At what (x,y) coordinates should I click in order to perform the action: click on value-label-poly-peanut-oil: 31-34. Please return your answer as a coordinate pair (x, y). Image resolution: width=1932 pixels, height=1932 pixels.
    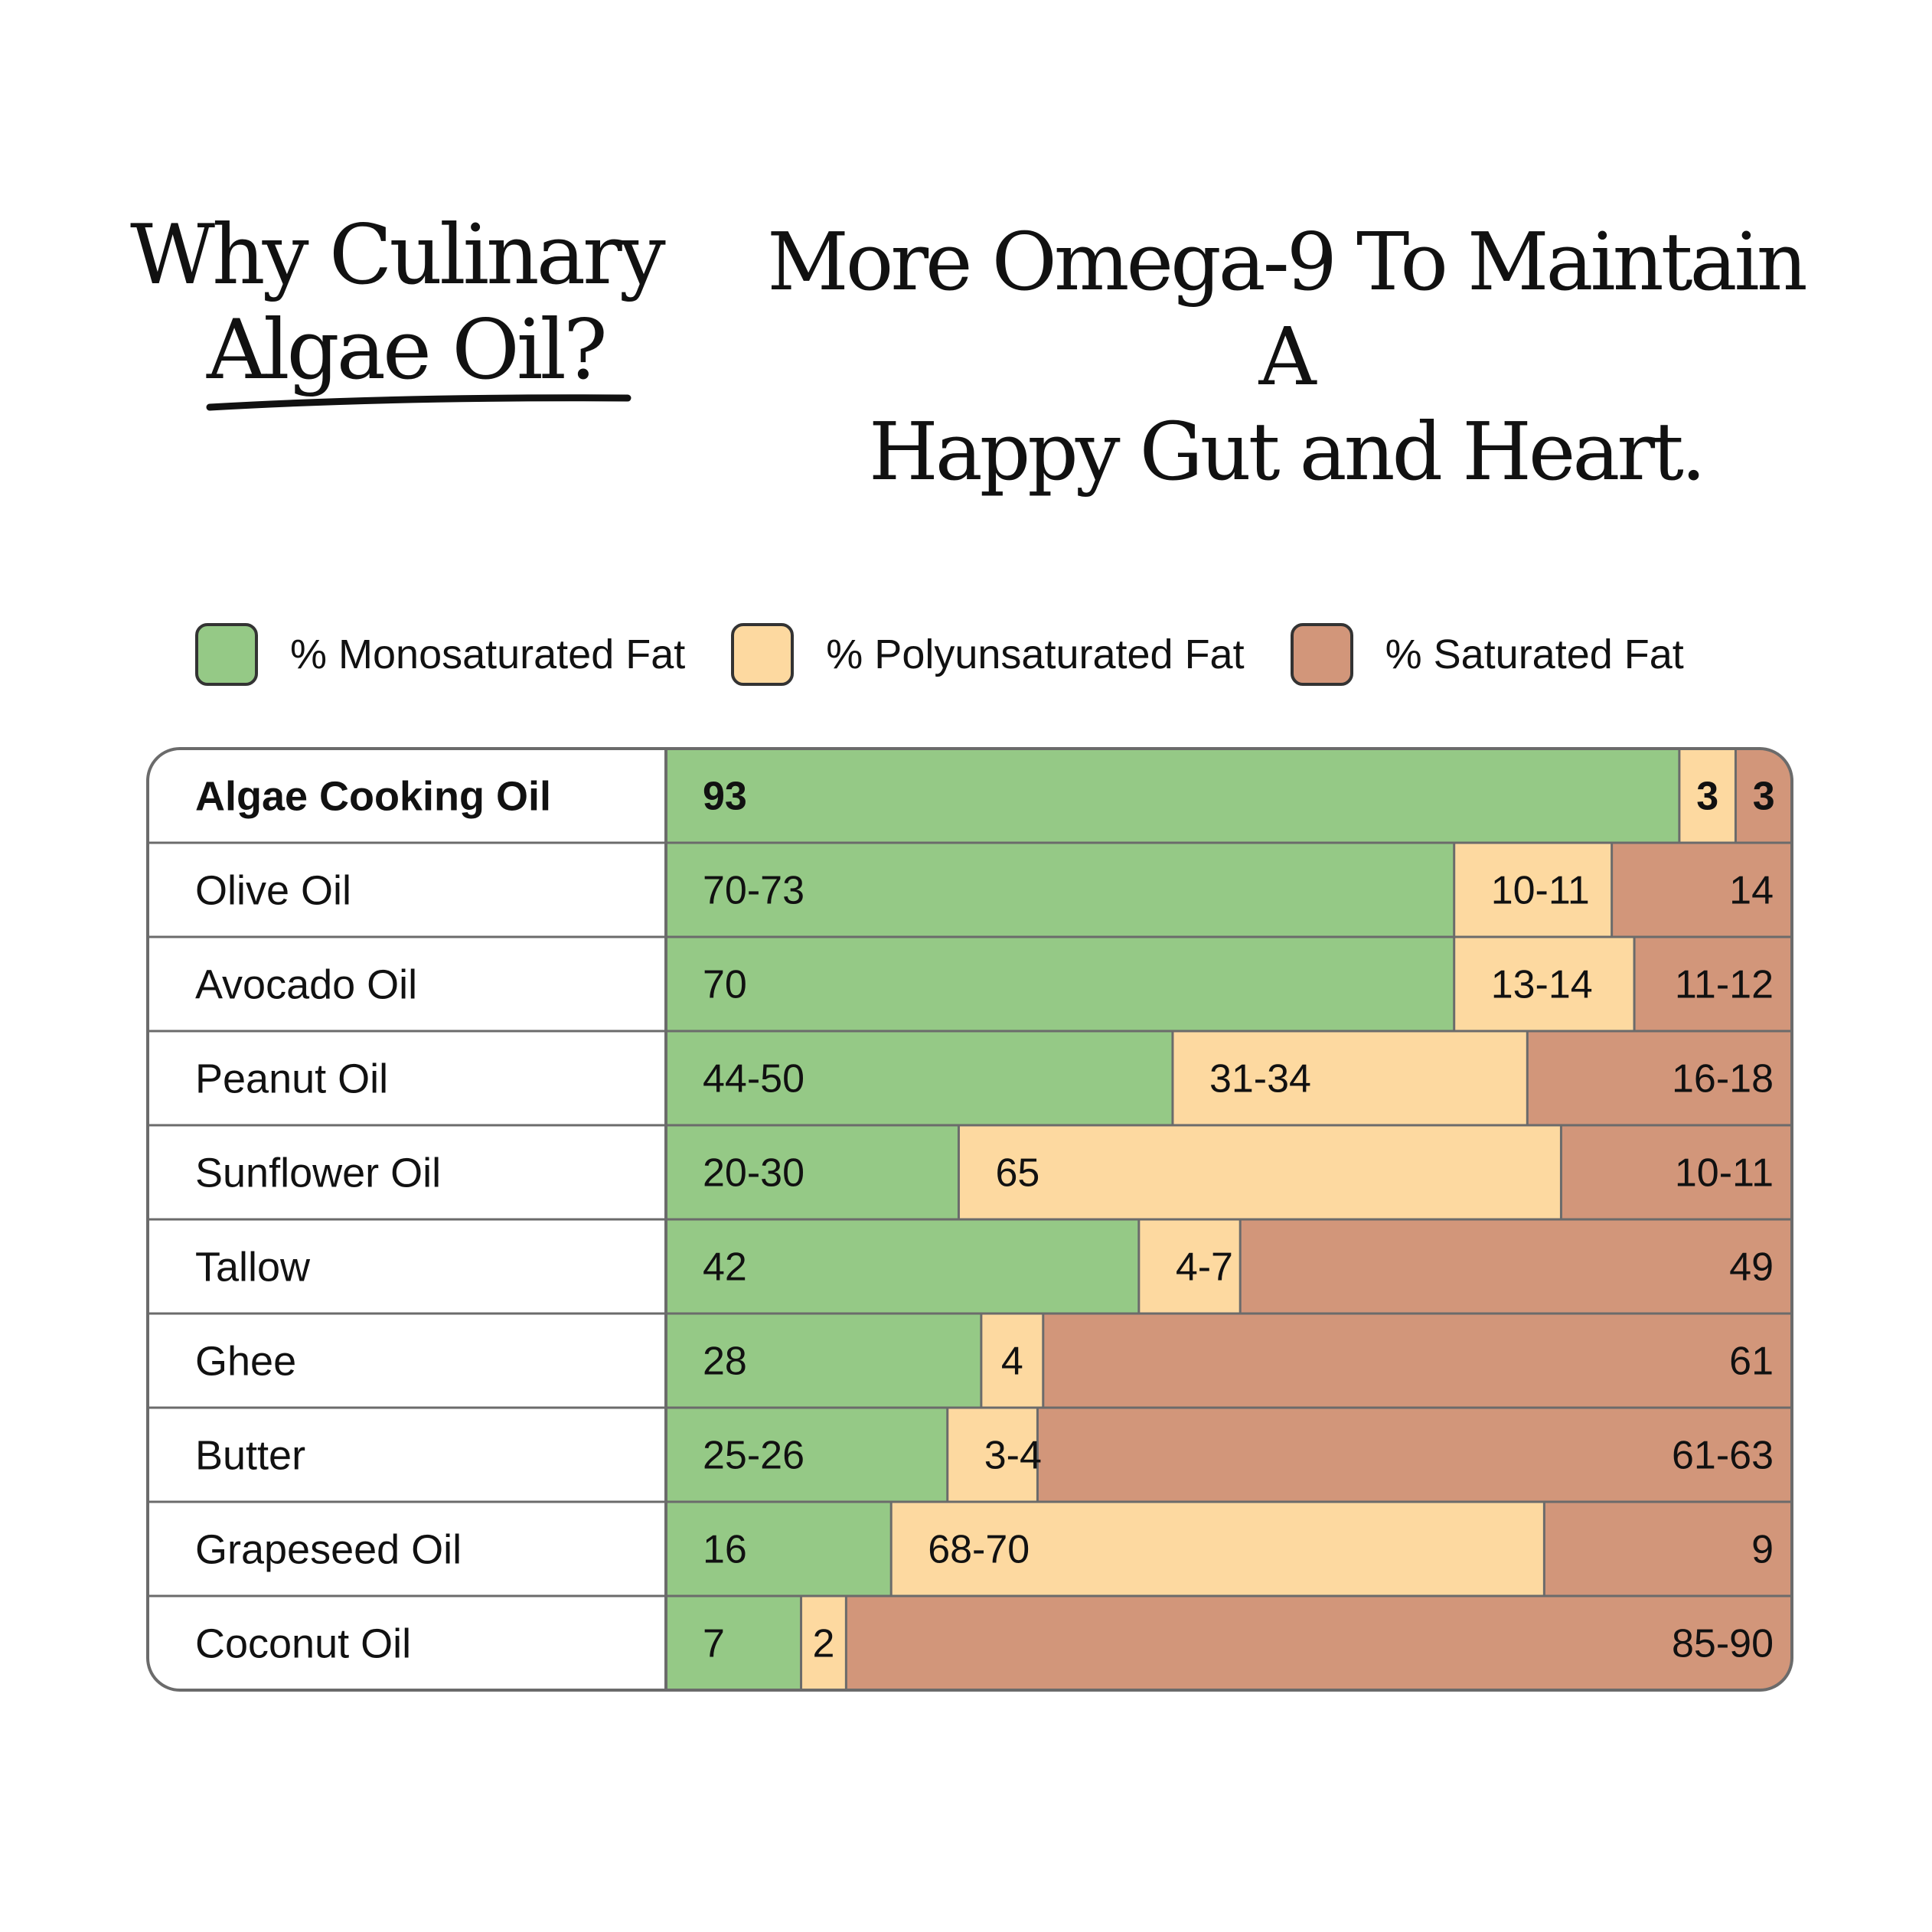
    Looking at the image, I should click on (1260, 1079).